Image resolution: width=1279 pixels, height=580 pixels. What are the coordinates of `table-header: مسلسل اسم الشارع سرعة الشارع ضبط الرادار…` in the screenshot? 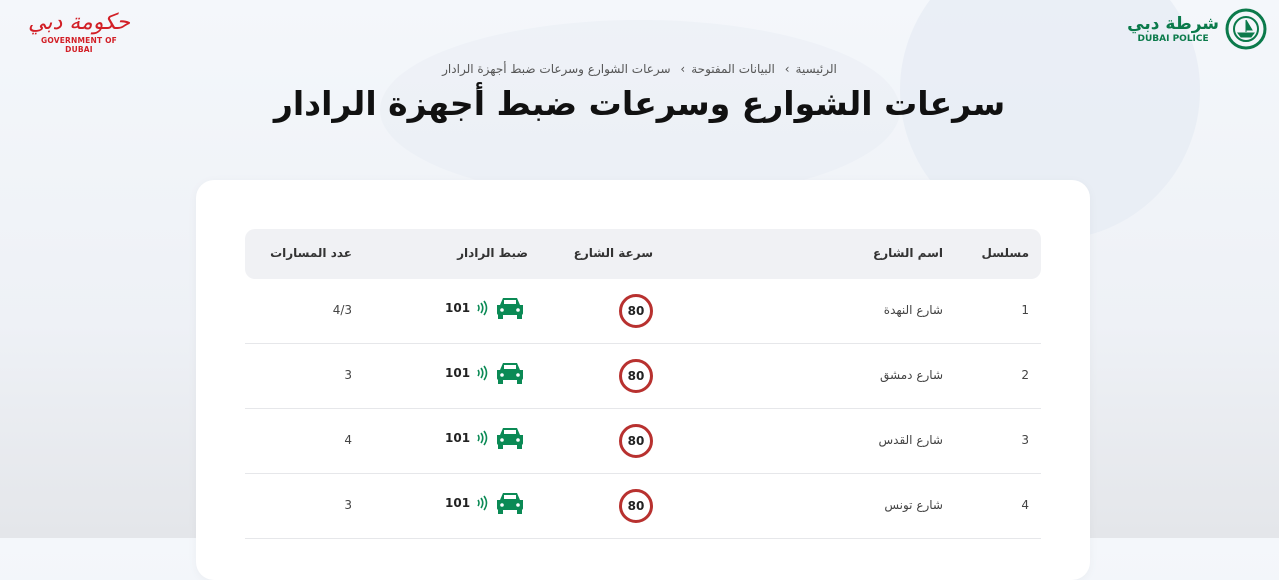 It's located at (643, 254).